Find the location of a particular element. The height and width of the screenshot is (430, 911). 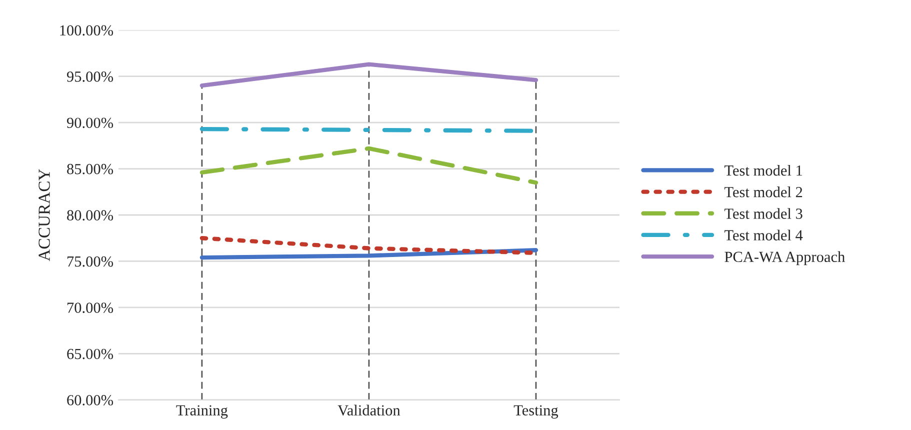

y-tick-label: 95.00% is located at coordinates (90, 76).